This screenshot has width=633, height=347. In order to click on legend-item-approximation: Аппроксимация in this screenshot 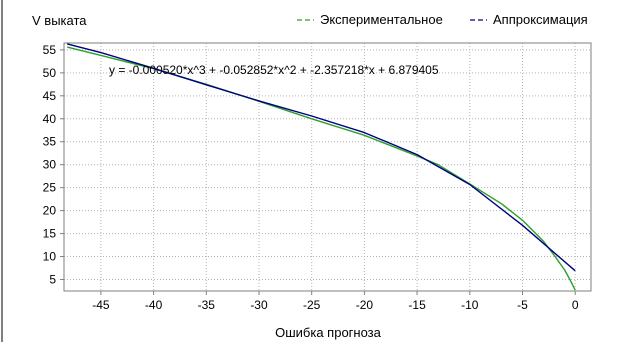, I will do `click(529, 19)`.